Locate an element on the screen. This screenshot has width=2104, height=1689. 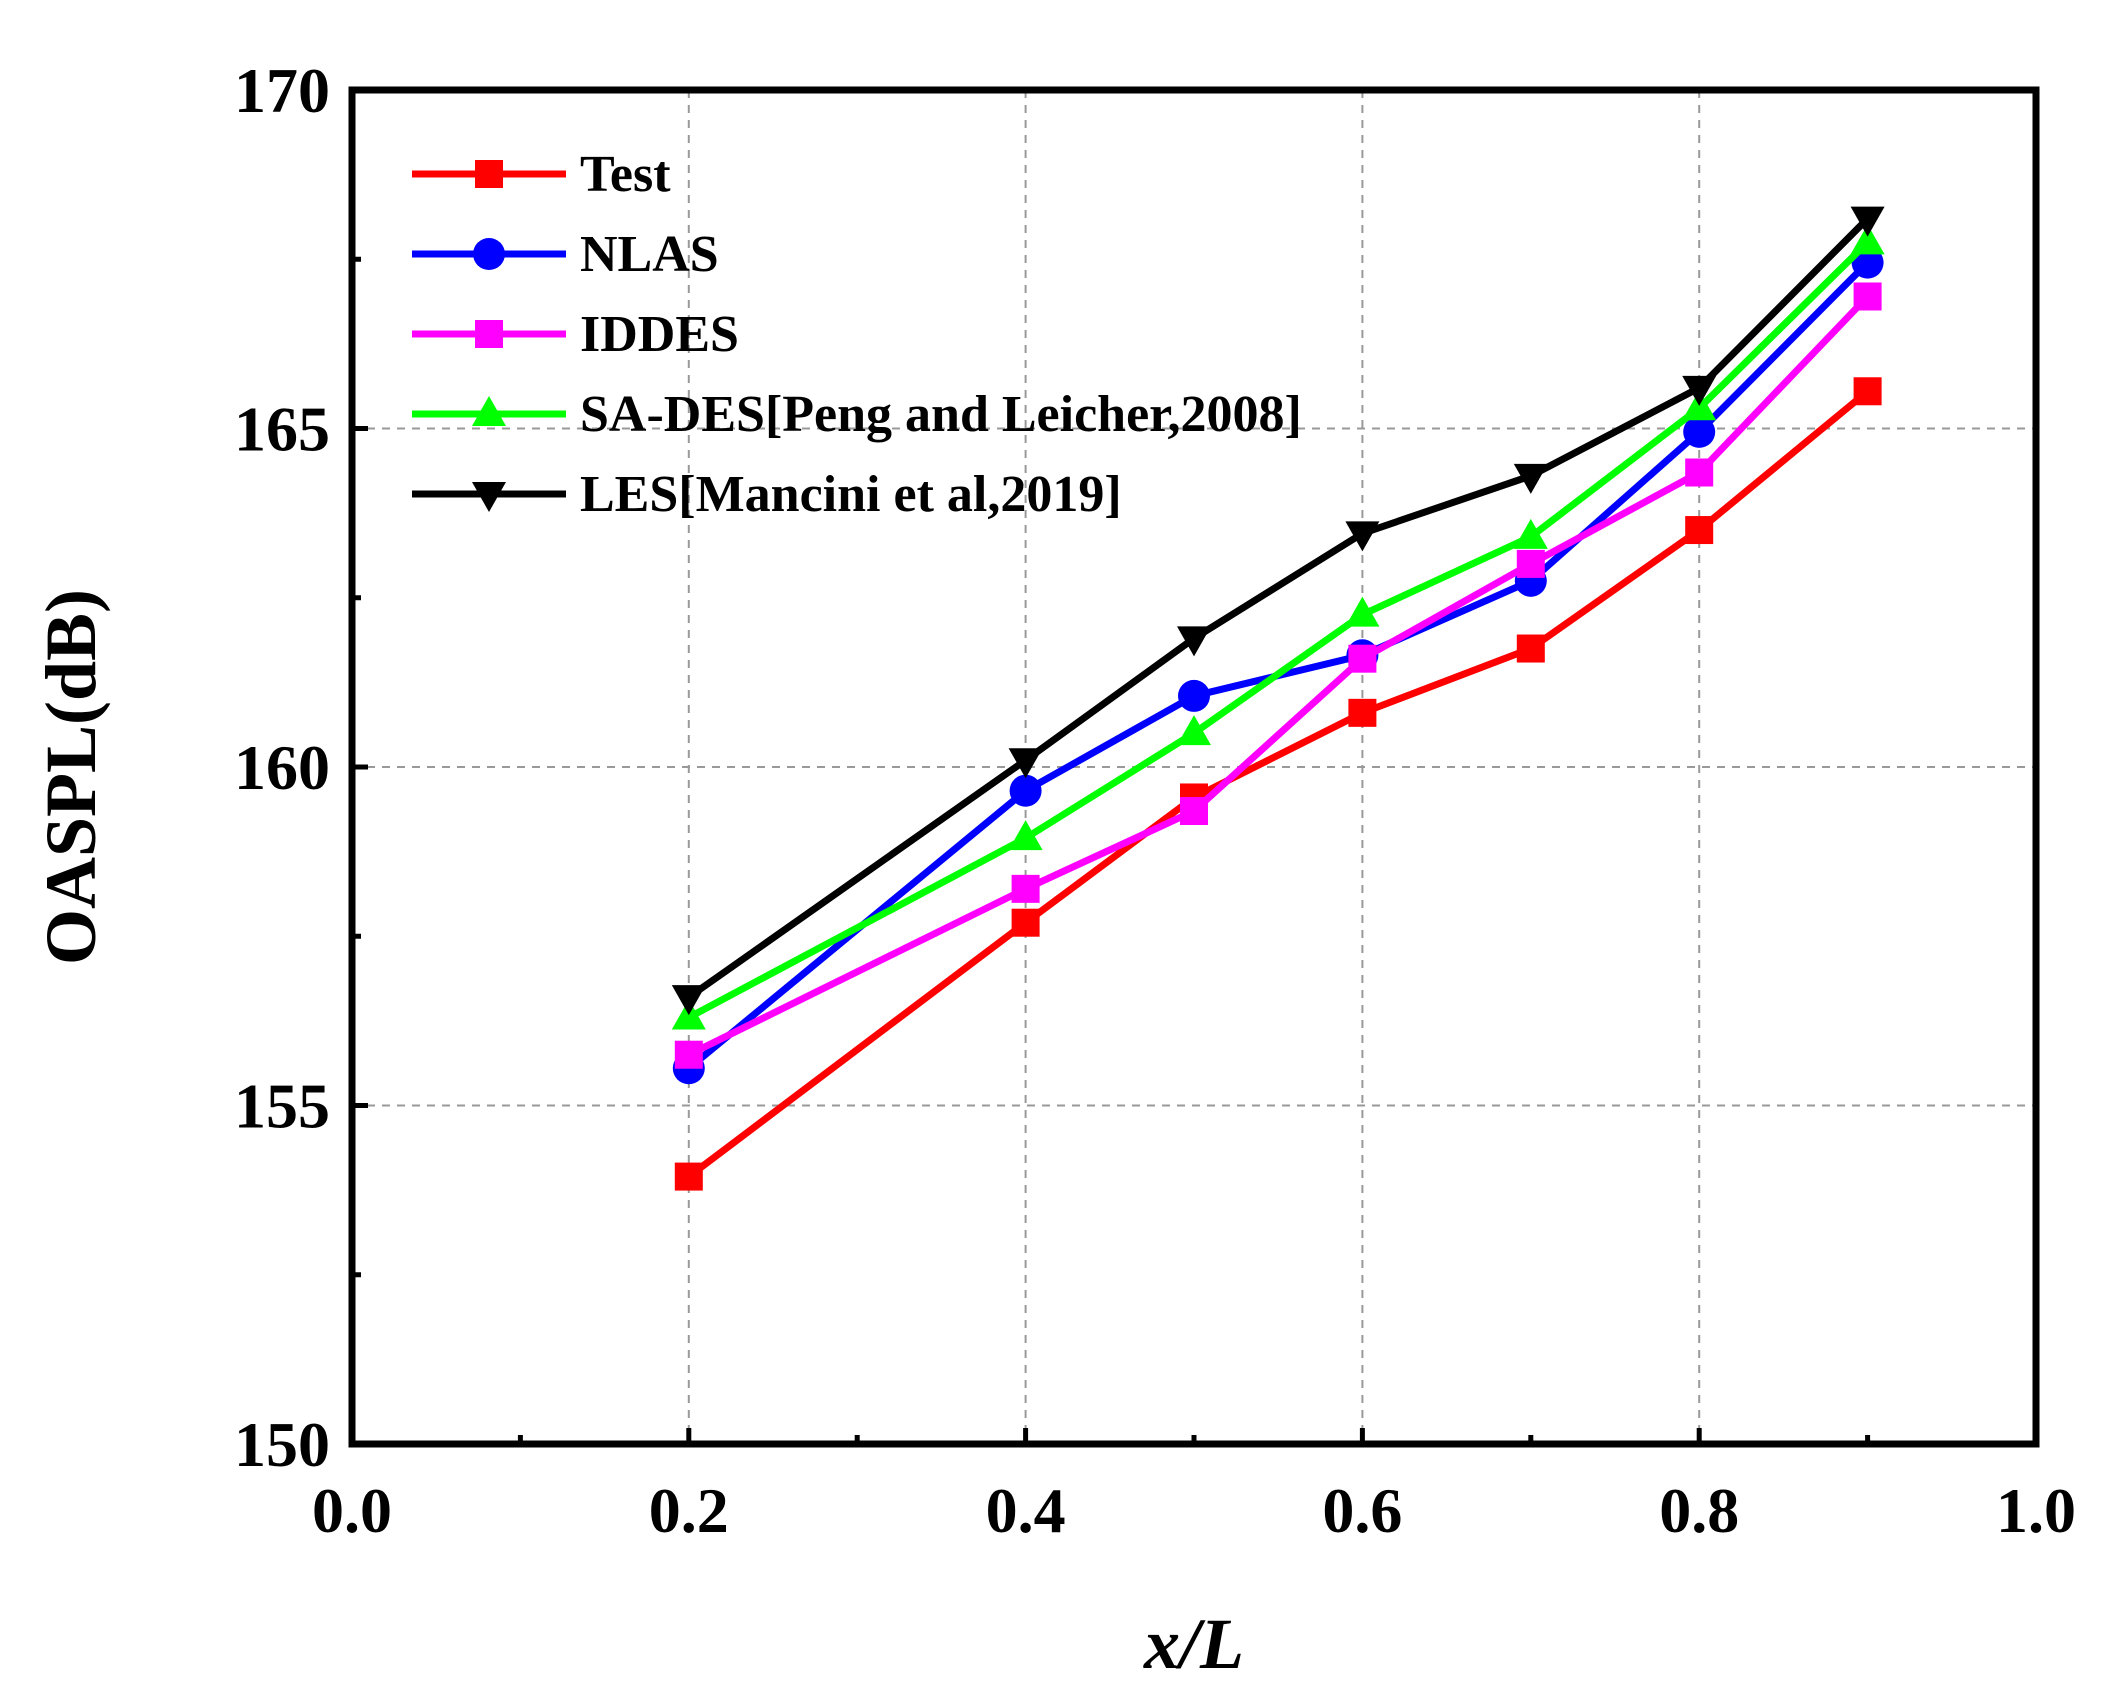
y-tick-labels: 150 155 160 165 170 is located at coordinates (282, 767).